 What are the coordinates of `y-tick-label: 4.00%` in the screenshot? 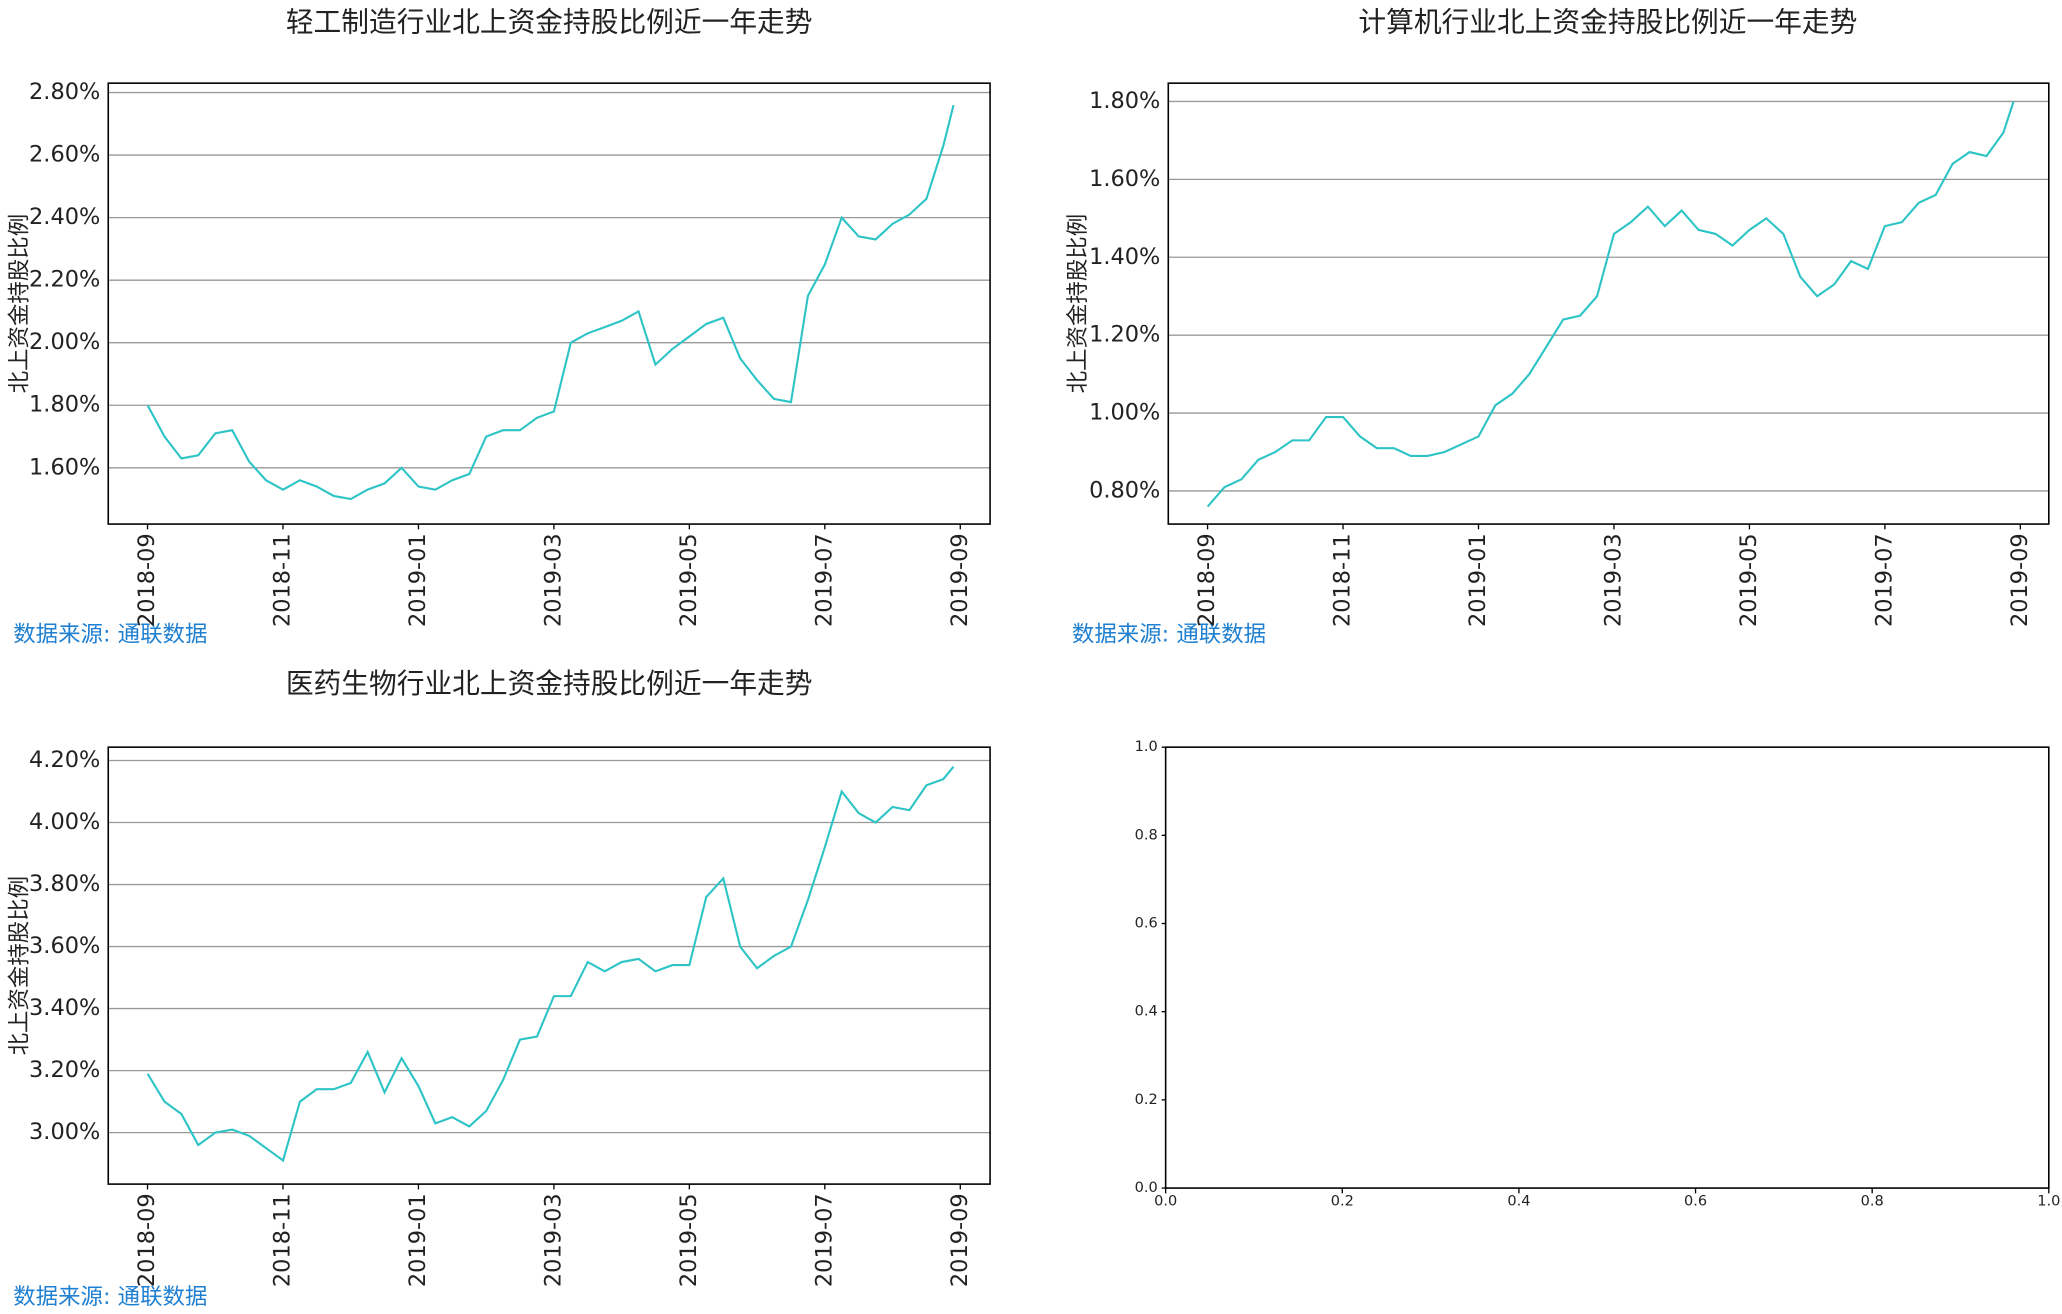 It's located at (64, 822).